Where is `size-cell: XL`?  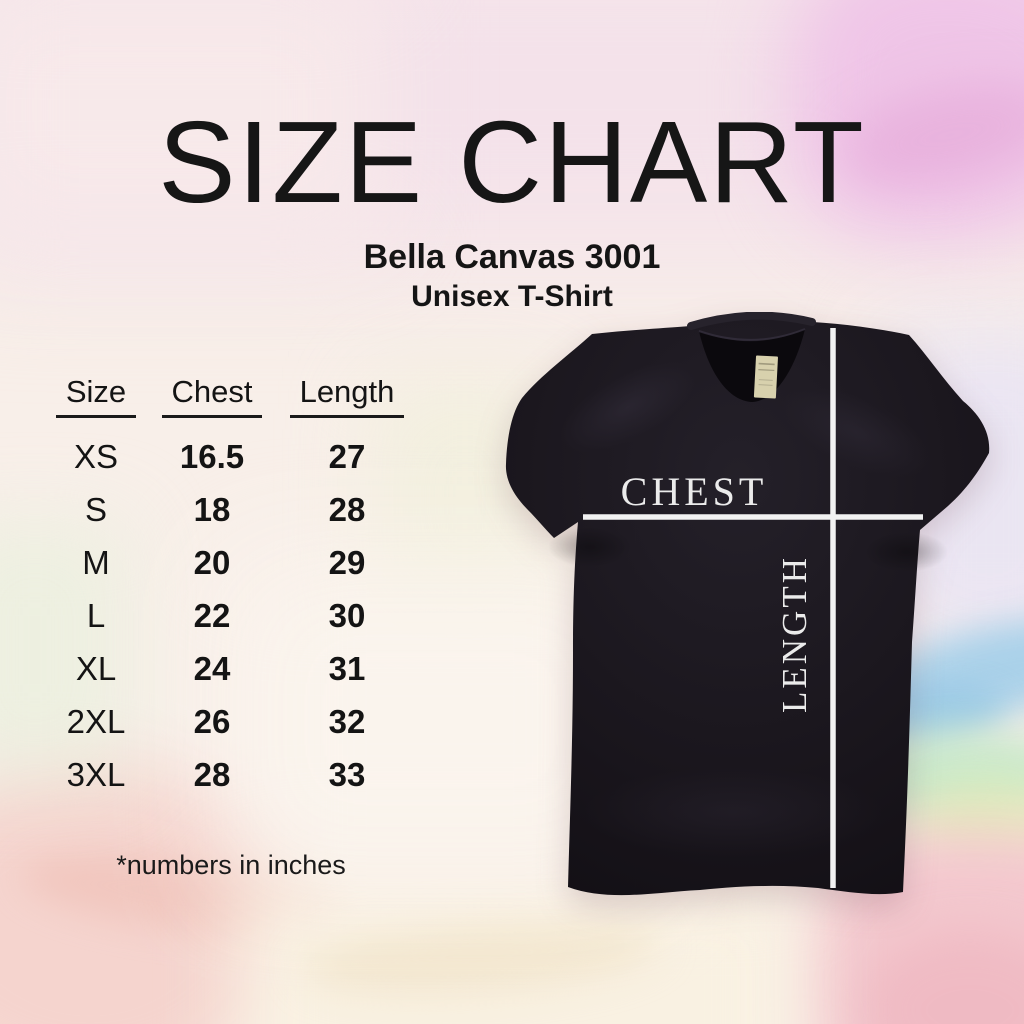 size-cell: XL is located at coordinates (96, 668).